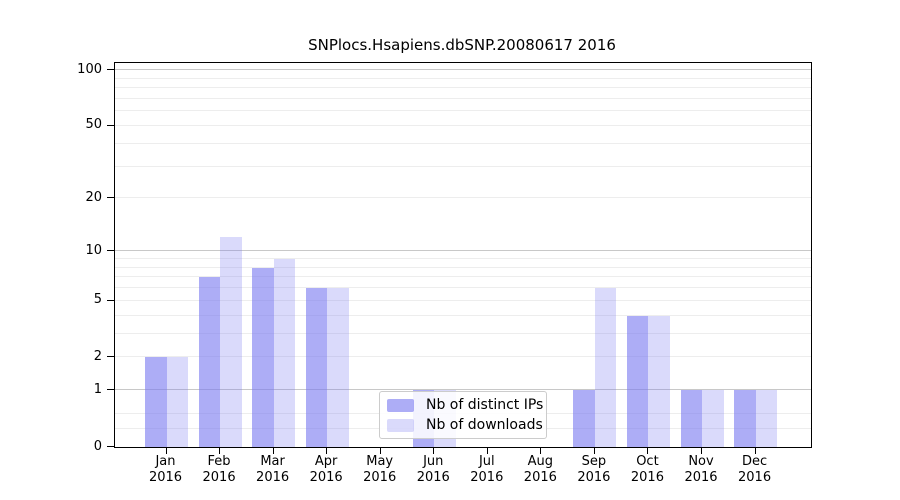 The height and width of the screenshot is (500, 900). Describe the element at coordinates (284, 352) in the screenshot. I see `bar-downloads-mar` at that location.